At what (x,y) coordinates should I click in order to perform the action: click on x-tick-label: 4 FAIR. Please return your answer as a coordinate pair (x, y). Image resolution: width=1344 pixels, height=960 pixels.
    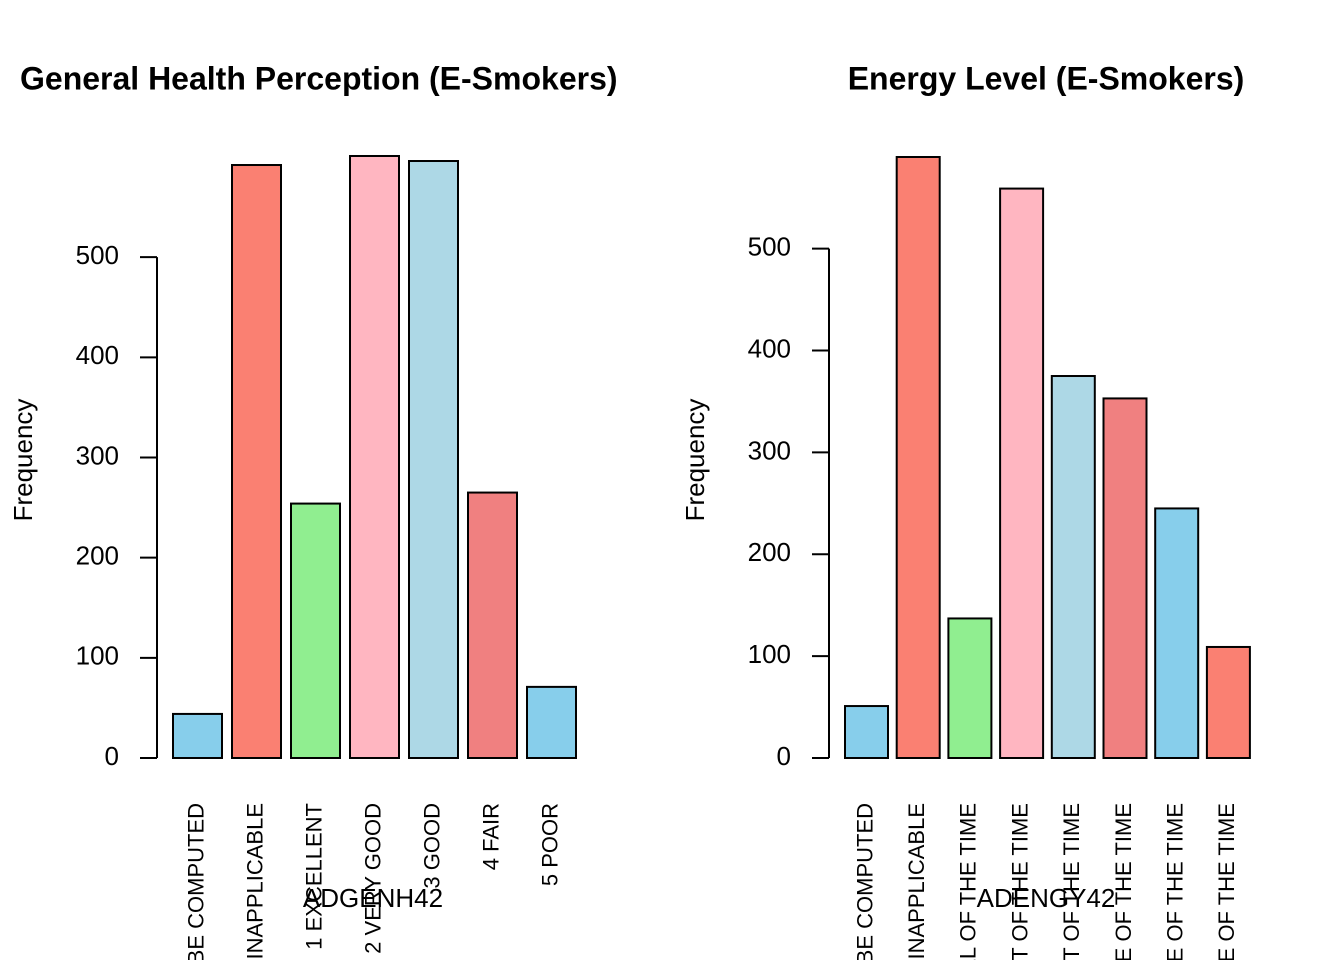
    Looking at the image, I should click on (490, 836).